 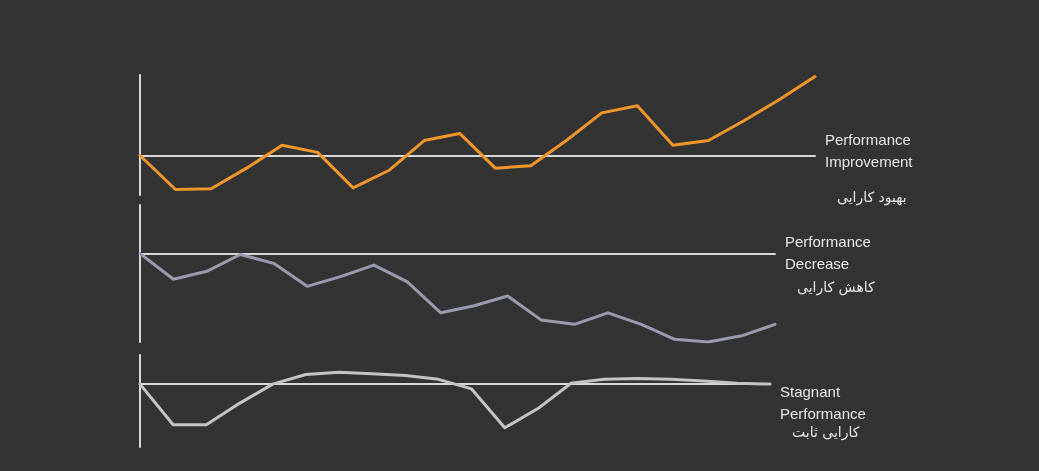 I want to click on text: کاهش کارایی, so click(x=836, y=287).